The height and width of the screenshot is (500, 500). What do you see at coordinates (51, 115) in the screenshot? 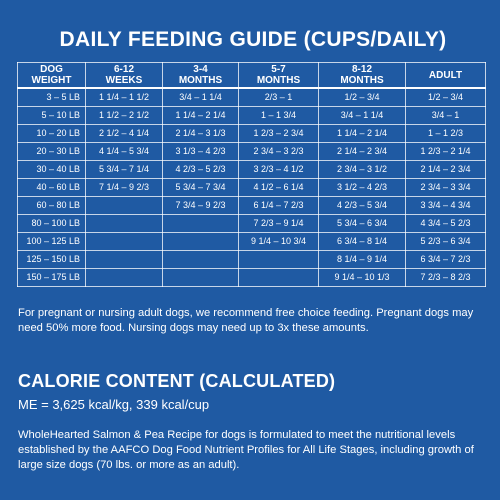
I see `weight-cell: 5 – 10 LB` at bounding box center [51, 115].